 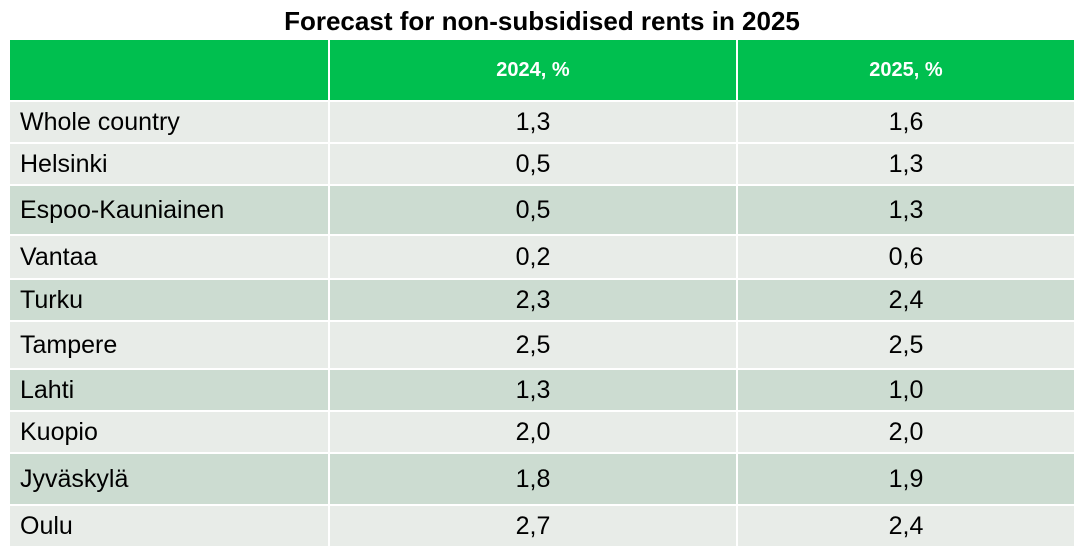 I want to click on region-cell: Turku, so click(x=169, y=300).